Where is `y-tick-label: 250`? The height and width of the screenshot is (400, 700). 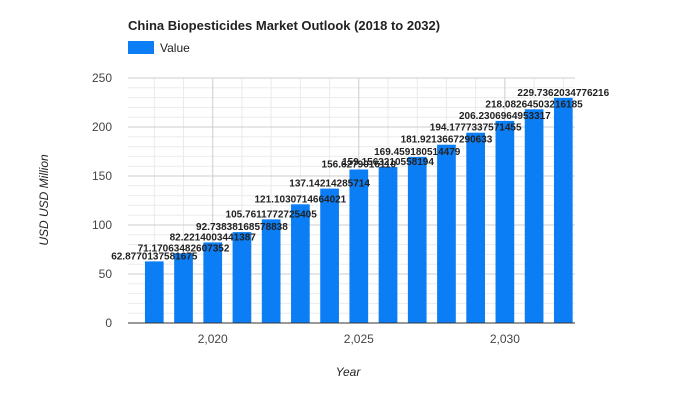 y-tick-label: 250 is located at coordinates (102, 78).